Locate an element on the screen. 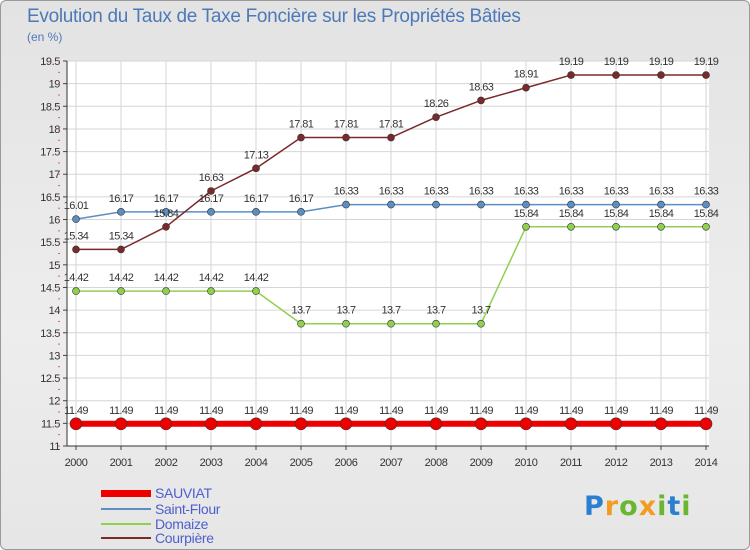 The width and height of the screenshot is (750, 550). y-tick-label: 11 is located at coordinates (54, 447).